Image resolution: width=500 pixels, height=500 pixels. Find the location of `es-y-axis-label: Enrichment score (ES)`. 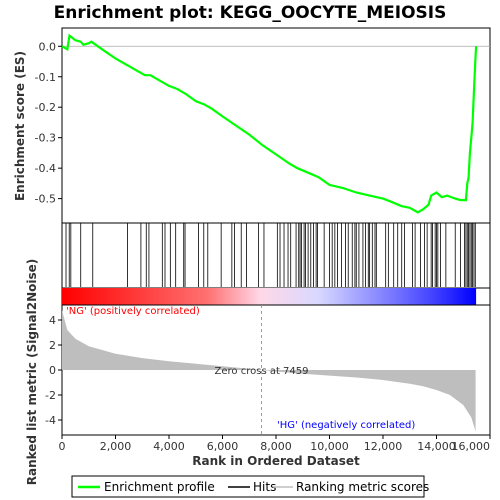

es-y-axis-label: Enrichment score (ES) is located at coordinates (20, 126).